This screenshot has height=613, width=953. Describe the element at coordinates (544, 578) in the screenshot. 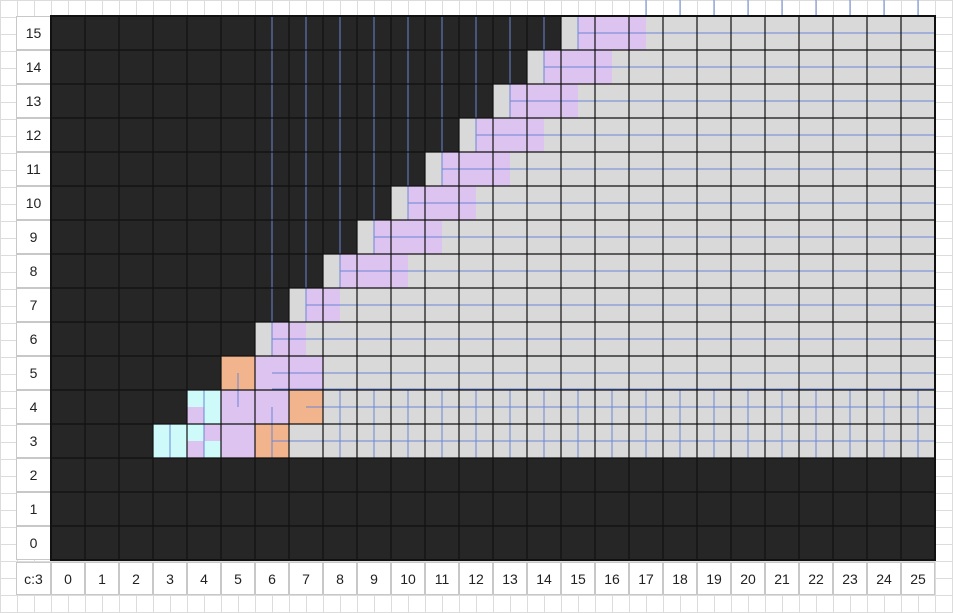

I see `col-label-14: 14` at that location.